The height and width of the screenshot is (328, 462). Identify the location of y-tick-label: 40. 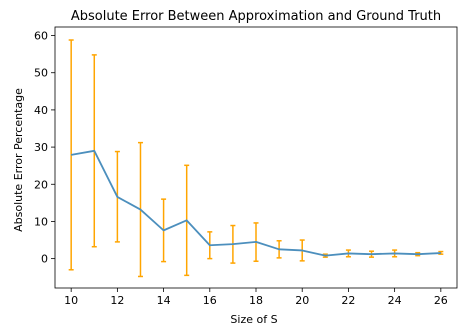
(41, 110).